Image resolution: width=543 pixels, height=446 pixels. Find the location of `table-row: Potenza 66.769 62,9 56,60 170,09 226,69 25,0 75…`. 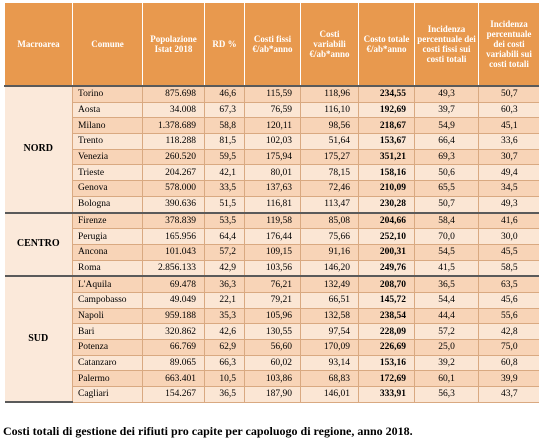

table-row: Potenza 66.769 62,9 56,60 170,09 226,69 25,0 75… is located at coordinates (272, 347).